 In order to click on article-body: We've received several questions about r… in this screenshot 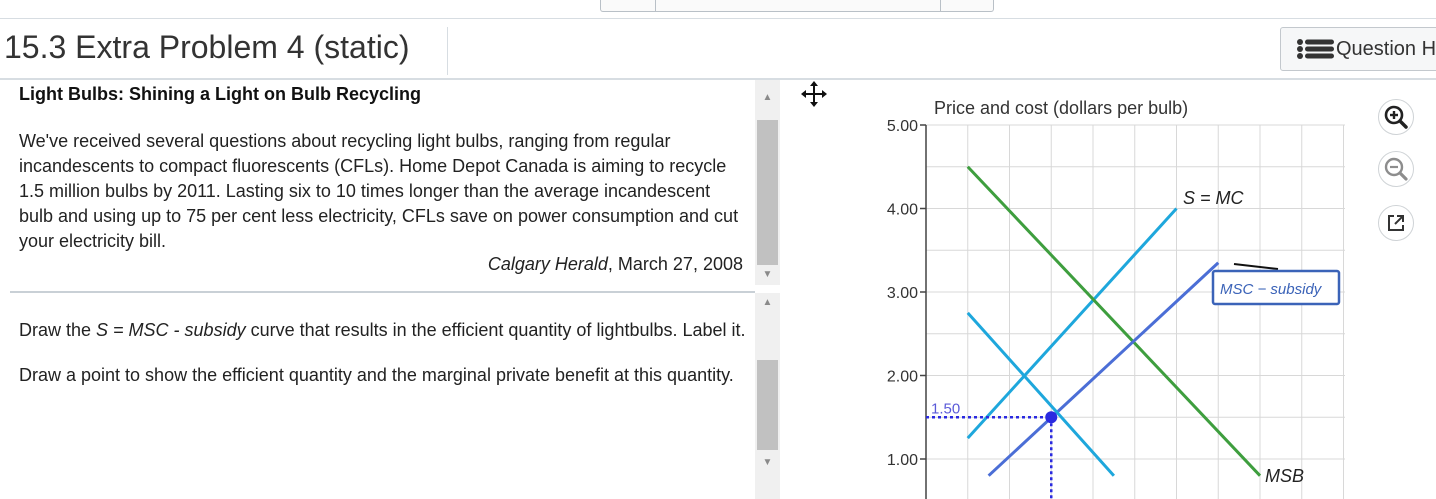, I will do `click(379, 191)`.